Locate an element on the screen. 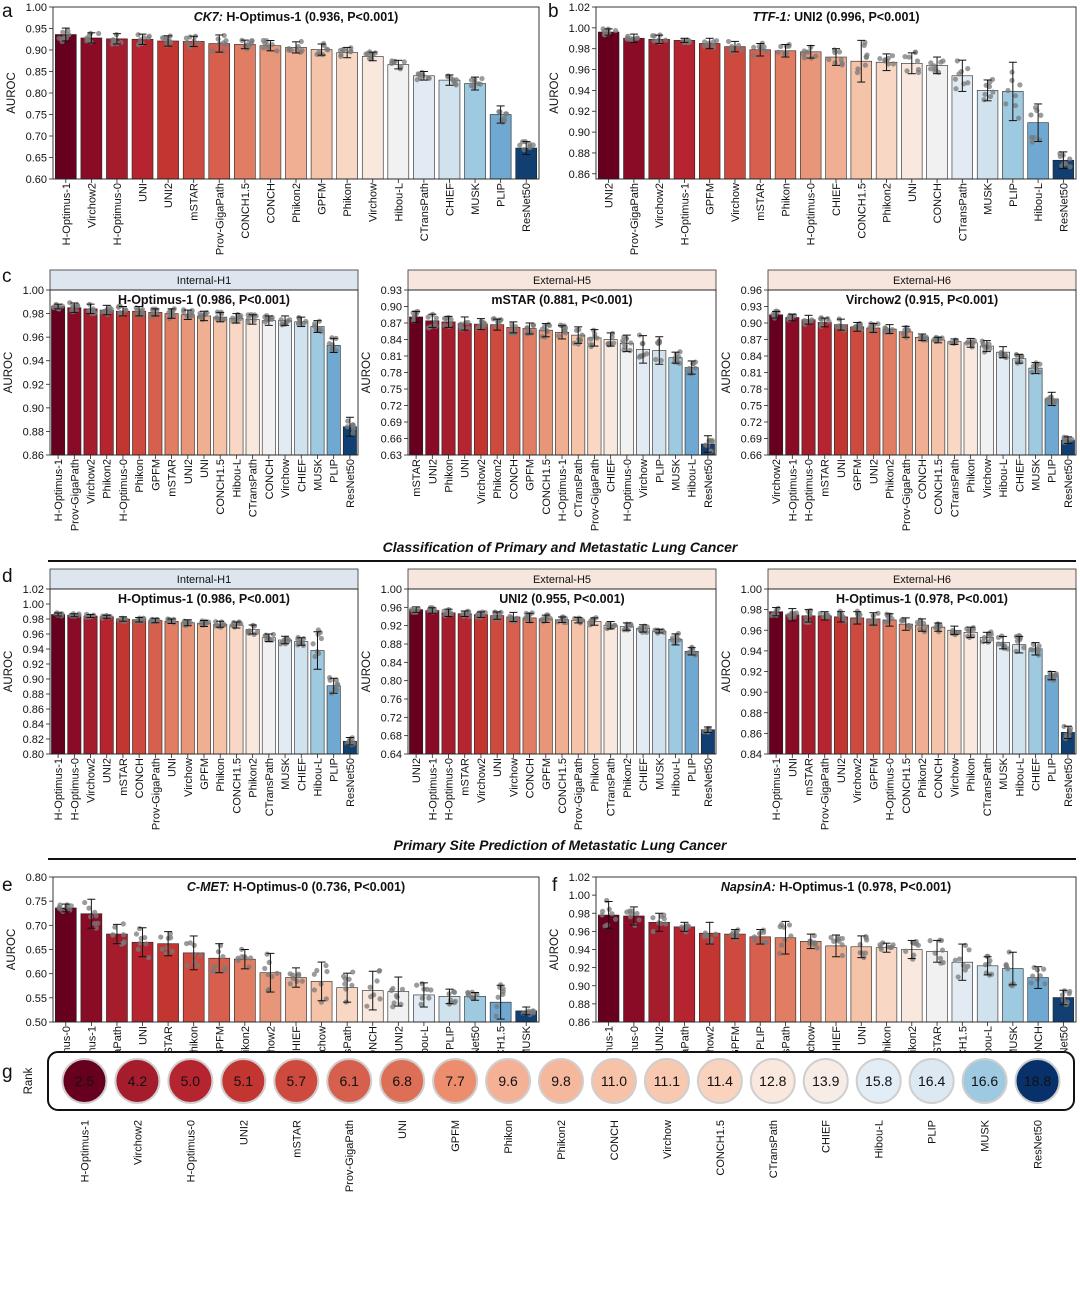  y-tick-label: 0.96 is located at coordinates (751, 631).